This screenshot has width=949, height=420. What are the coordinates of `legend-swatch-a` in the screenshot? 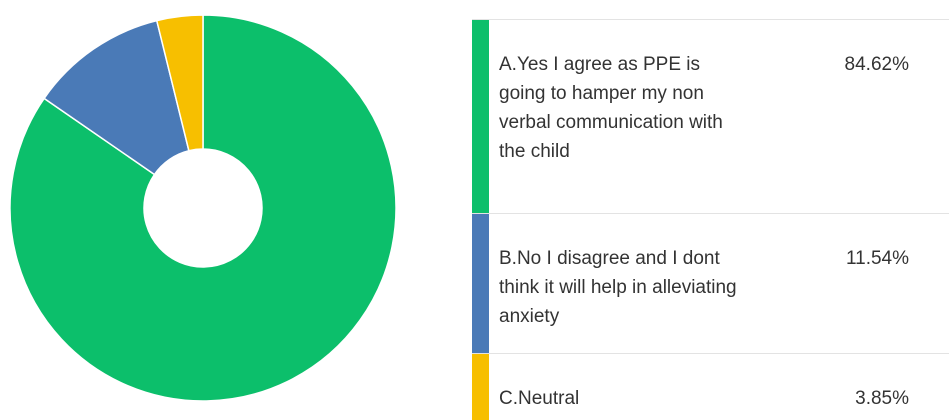 It's located at (480, 116).